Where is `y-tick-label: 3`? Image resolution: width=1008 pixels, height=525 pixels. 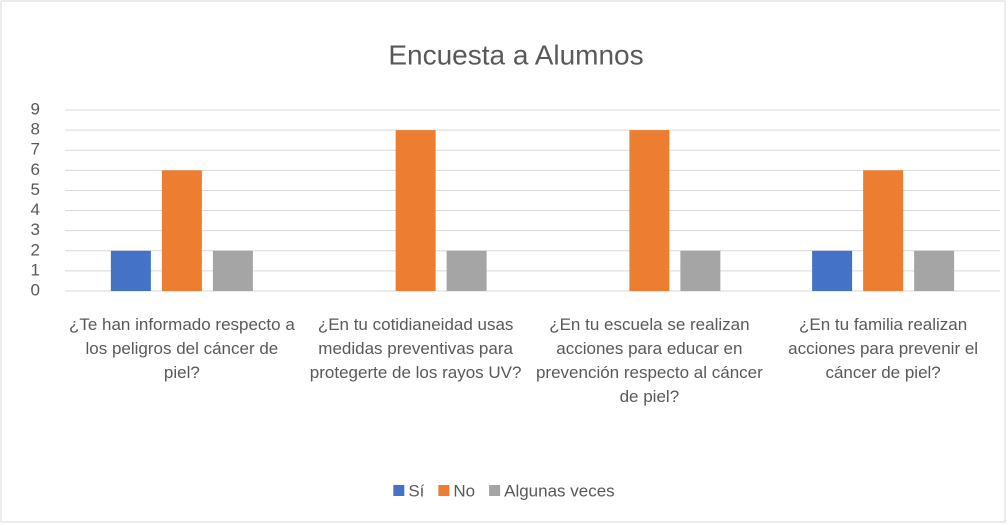 y-tick-label: 3 is located at coordinates (35, 229).